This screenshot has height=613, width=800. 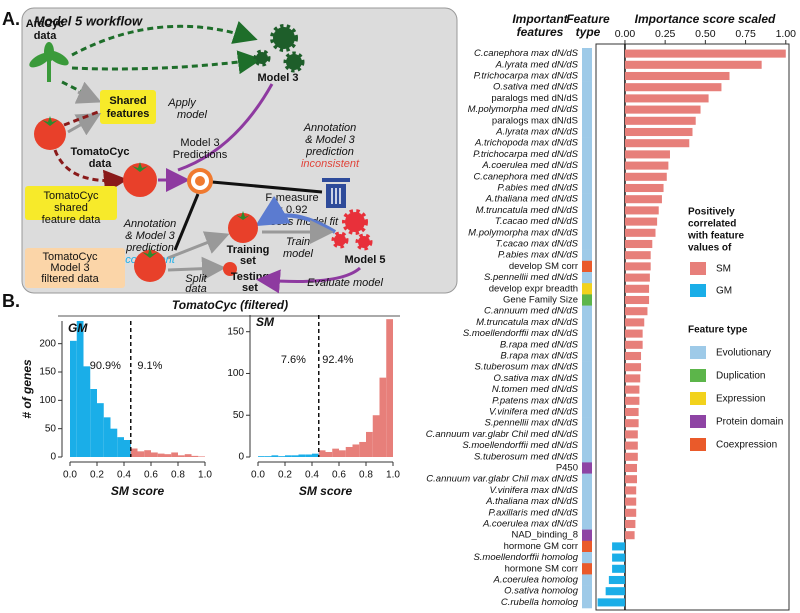 I want to click on x-tick-label: 0.0, so click(x=258, y=475).